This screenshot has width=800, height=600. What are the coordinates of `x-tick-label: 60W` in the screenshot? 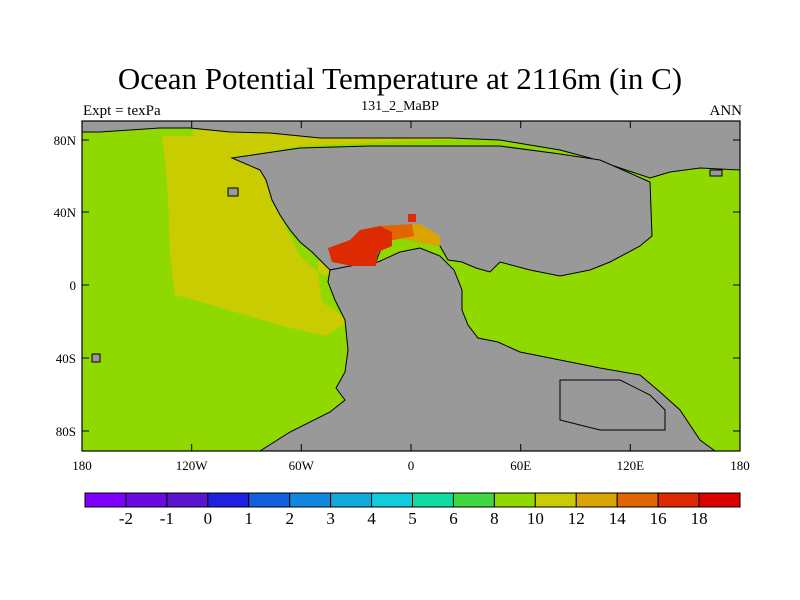 It's located at (302, 465).